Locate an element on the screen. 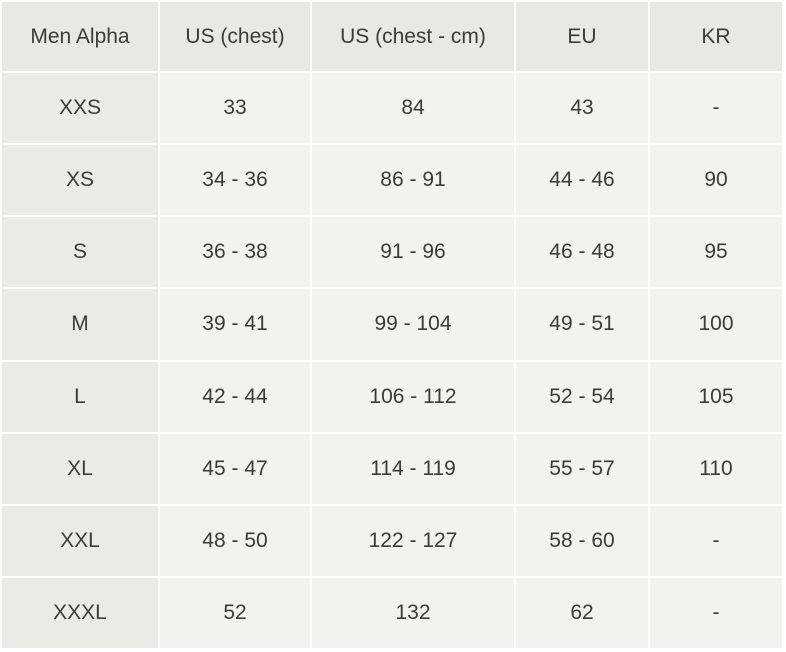 Image resolution: width=786 pixels, height=652 pixels. size-label-cell: S is located at coordinates (80, 252).